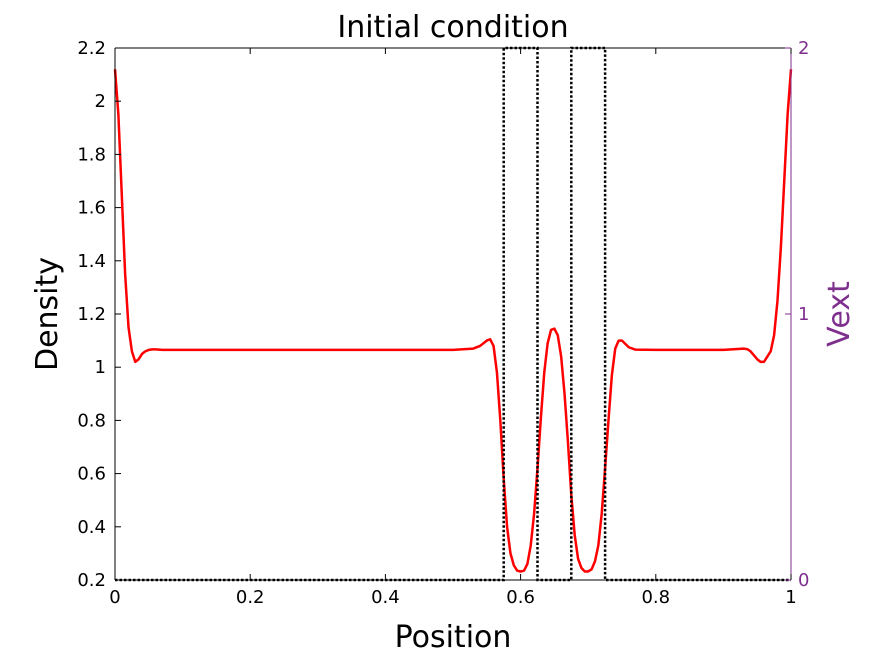  Describe the element at coordinates (91, 527) in the screenshot. I see `y-left-tick-label: 0.4` at that location.